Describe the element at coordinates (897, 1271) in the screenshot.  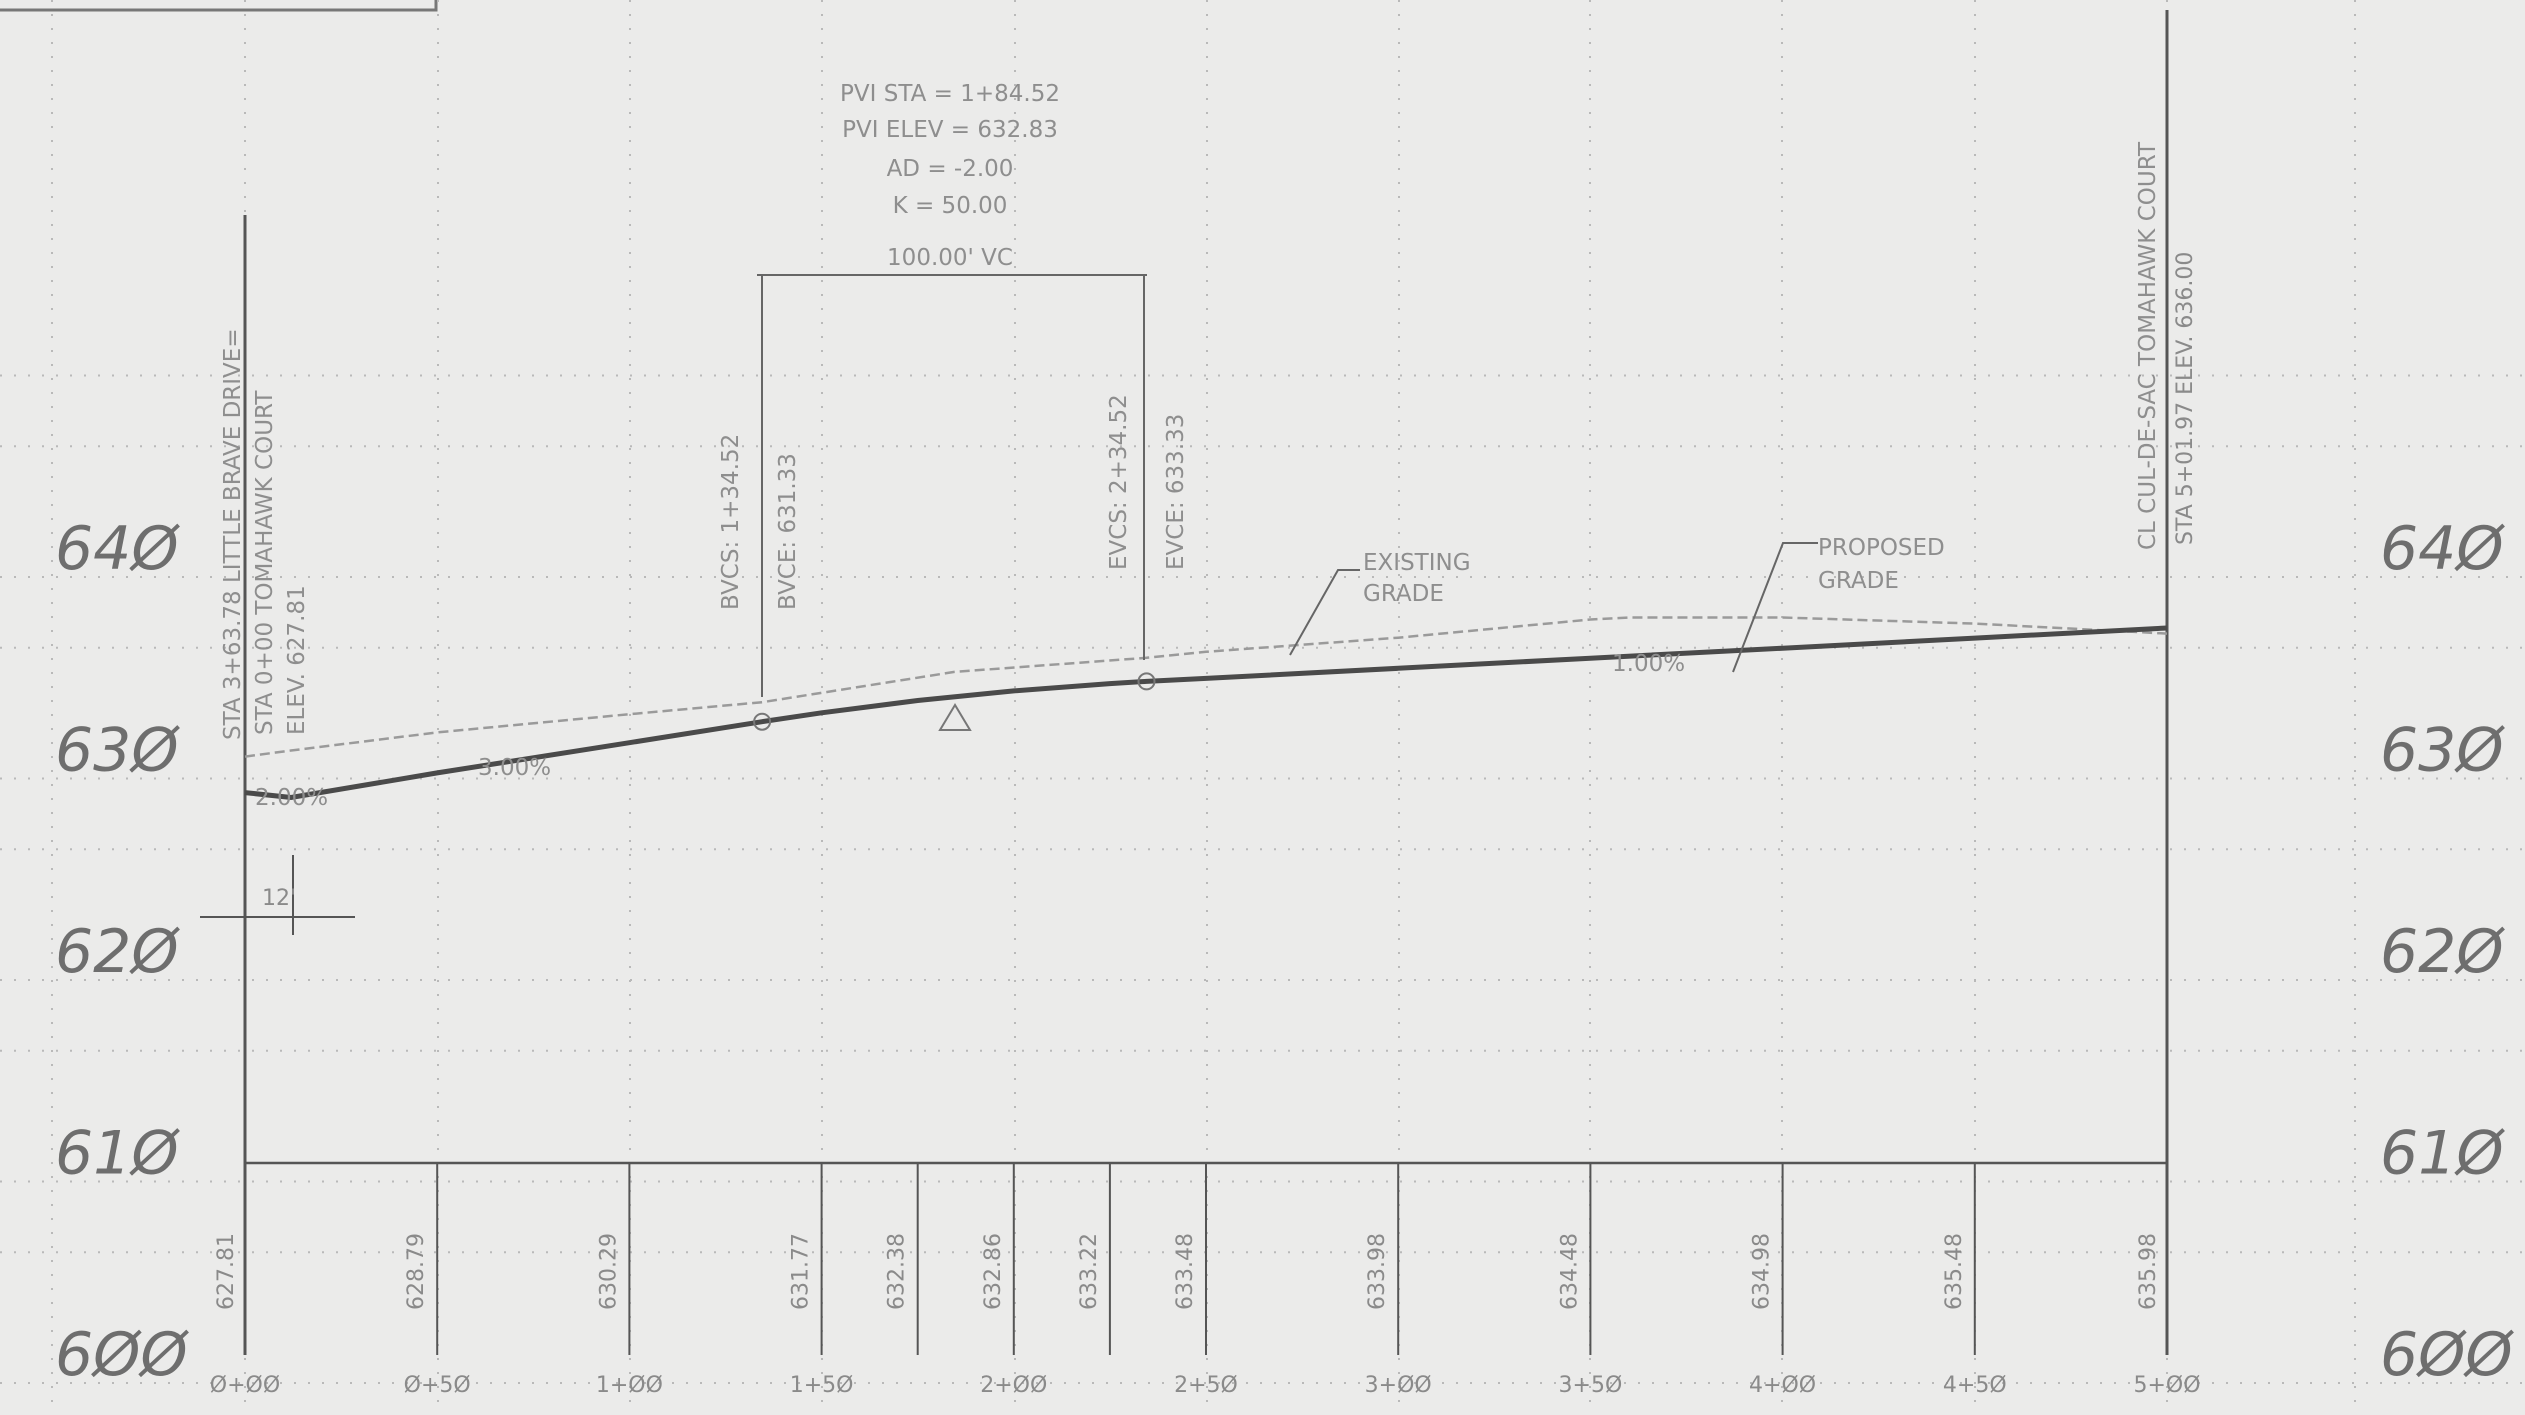
I see `table-elevation-value: 632.38` at that location.